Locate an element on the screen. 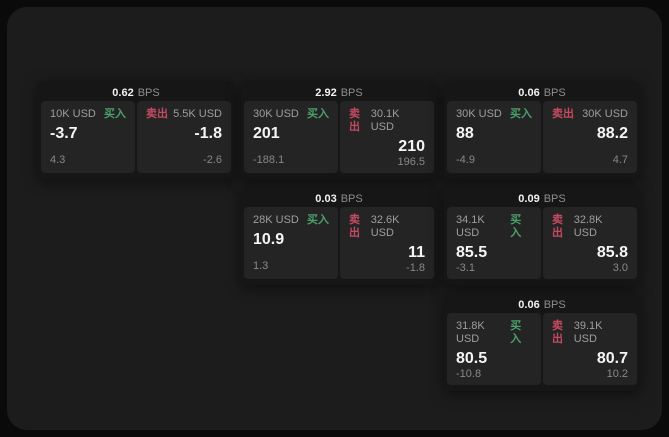 This screenshot has width=669, height=437. sell-top-row: 卖出 30K USD is located at coordinates (590, 114).